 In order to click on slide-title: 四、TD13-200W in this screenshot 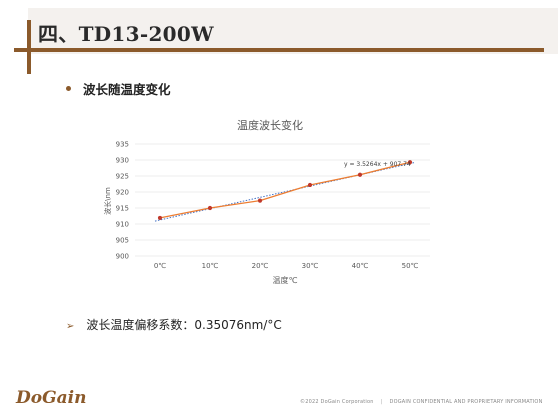, I will do `click(126, 34)`.